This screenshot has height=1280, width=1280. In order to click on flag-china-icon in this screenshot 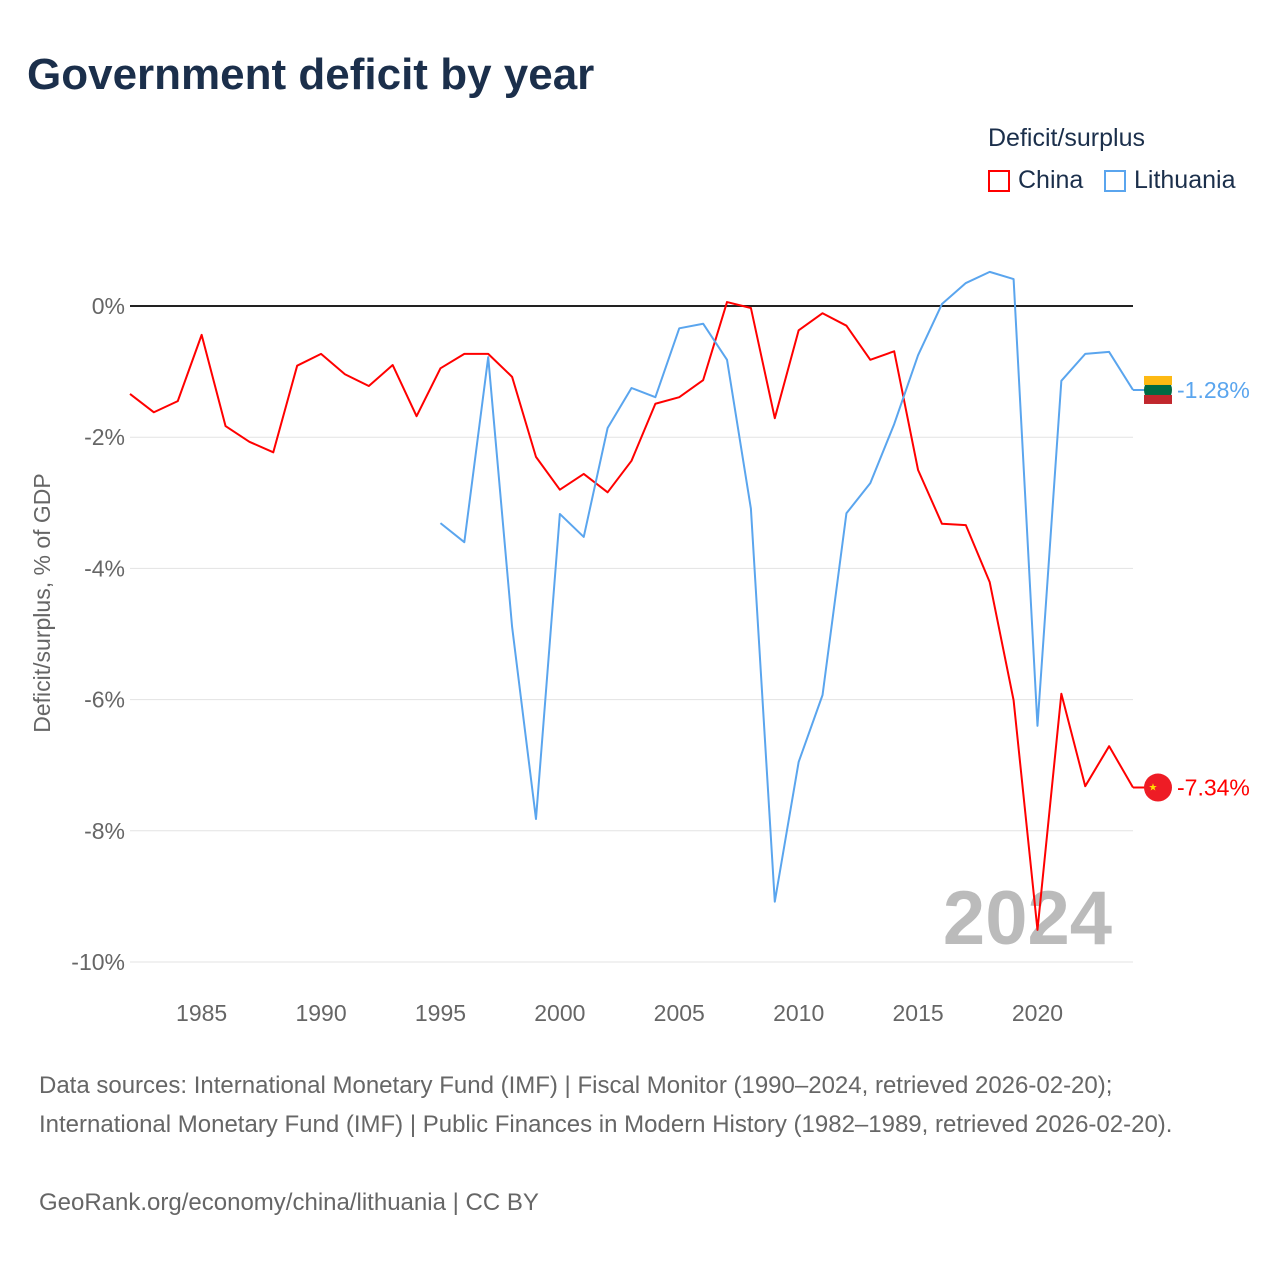, I will do `click(1158, 787)`.